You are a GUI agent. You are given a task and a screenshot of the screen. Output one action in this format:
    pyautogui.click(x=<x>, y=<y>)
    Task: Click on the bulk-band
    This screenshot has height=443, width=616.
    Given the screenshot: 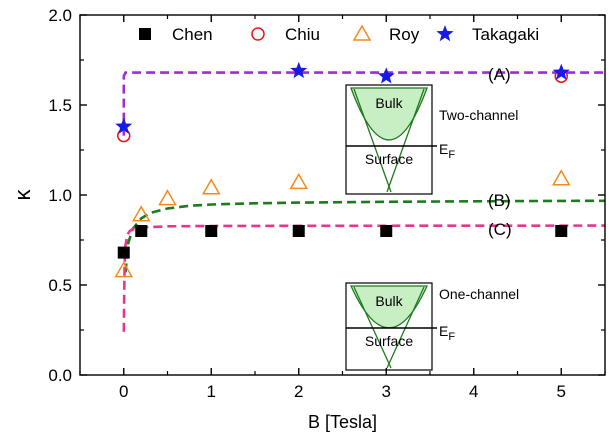 What is the action you would take?
    pyautogui.click(x=389, y=114)
    